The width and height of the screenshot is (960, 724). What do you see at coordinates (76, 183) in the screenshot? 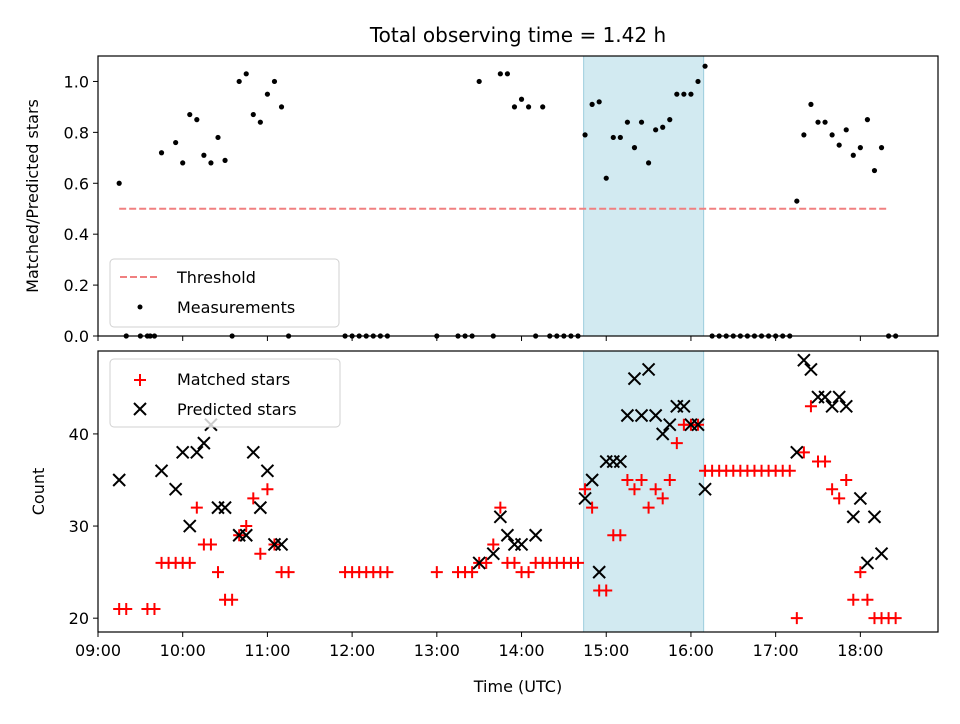
I see `ratio-y-tick-label: 0.6` at bounding box center [76, 183].